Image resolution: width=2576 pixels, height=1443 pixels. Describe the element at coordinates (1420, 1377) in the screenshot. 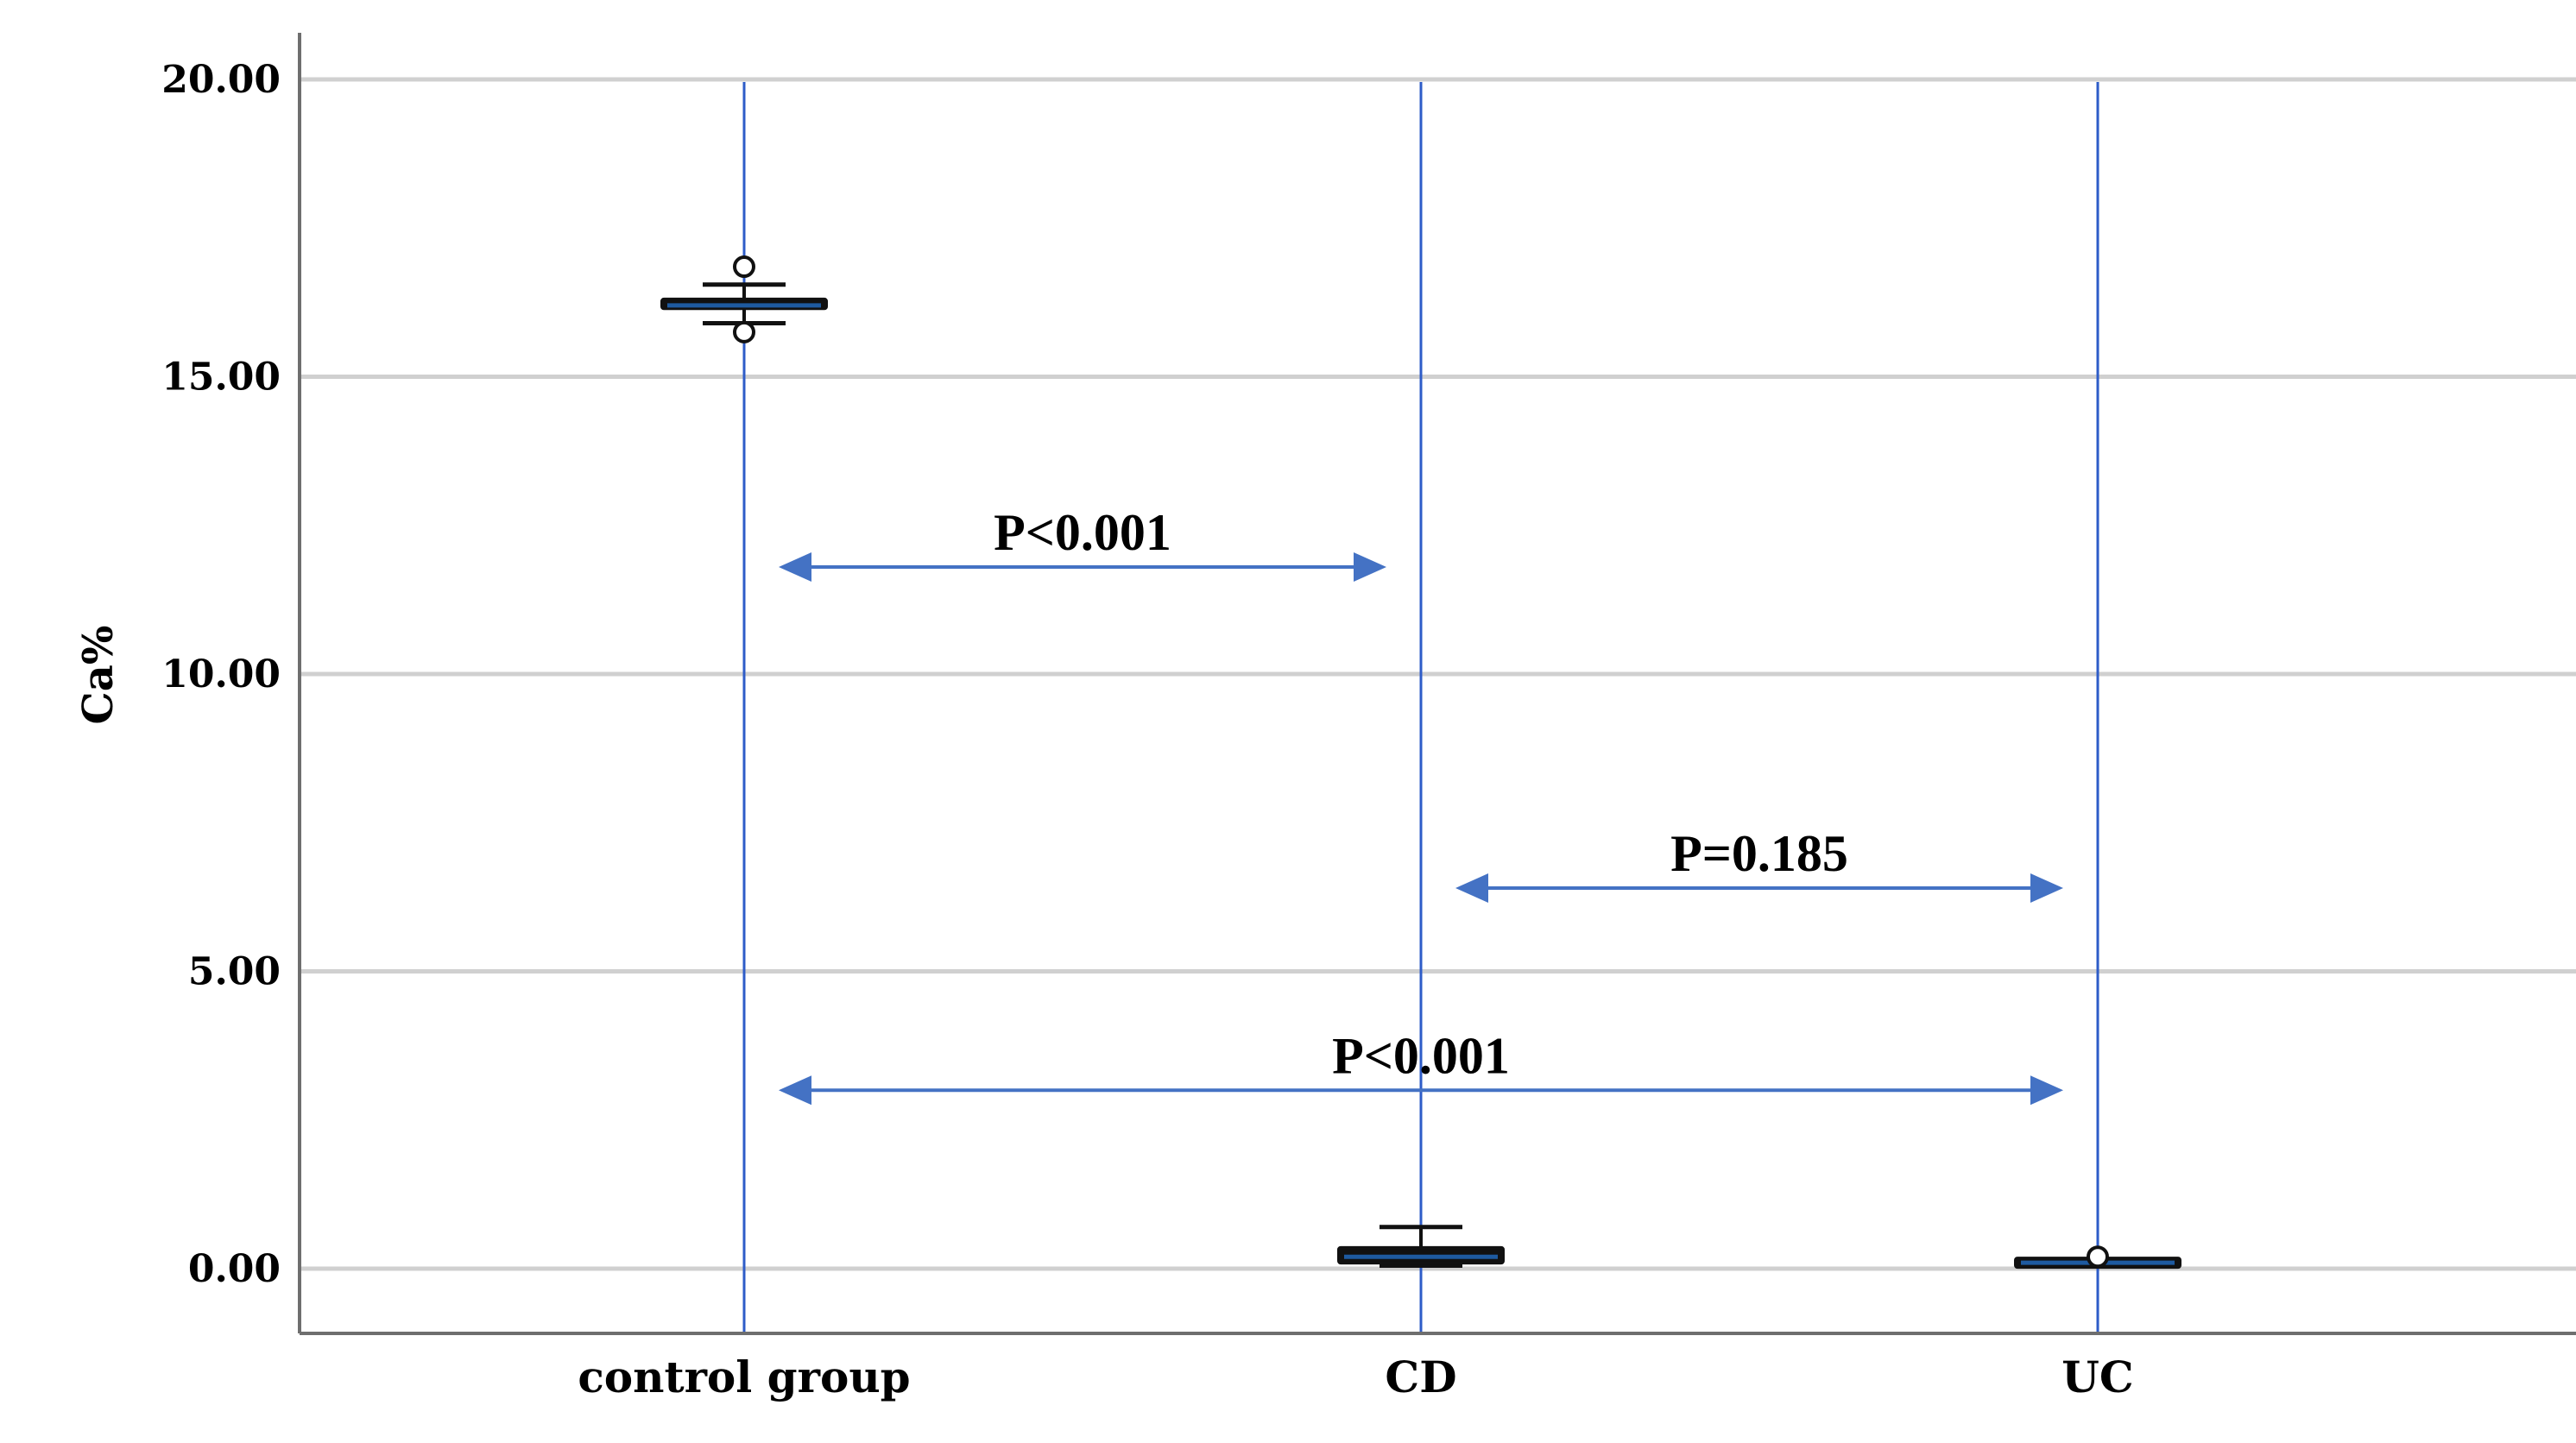

I see `x-tick-label: CD` at that location.